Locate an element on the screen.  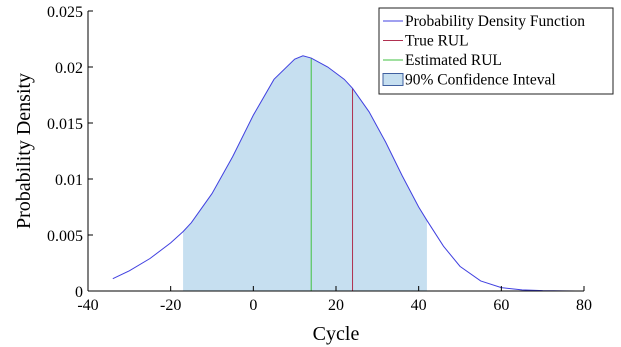
legend-swatch is located at coordinates (393, 79).